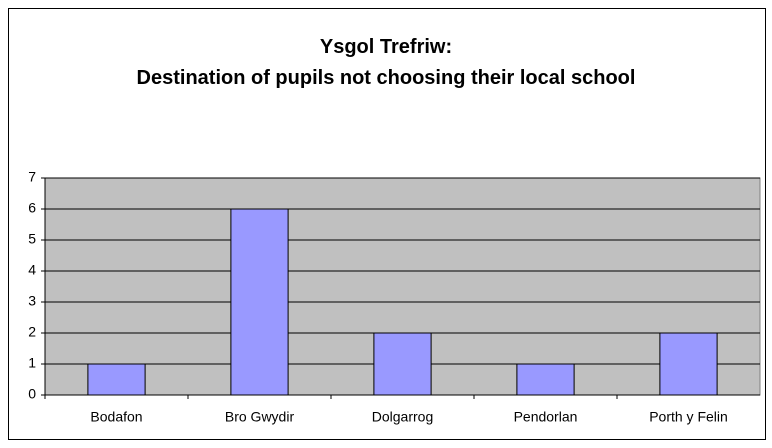 The width and height of the screenshot is (772, 448). I want to click on x-tick-label: Dolgarrog, so click(402, 417).